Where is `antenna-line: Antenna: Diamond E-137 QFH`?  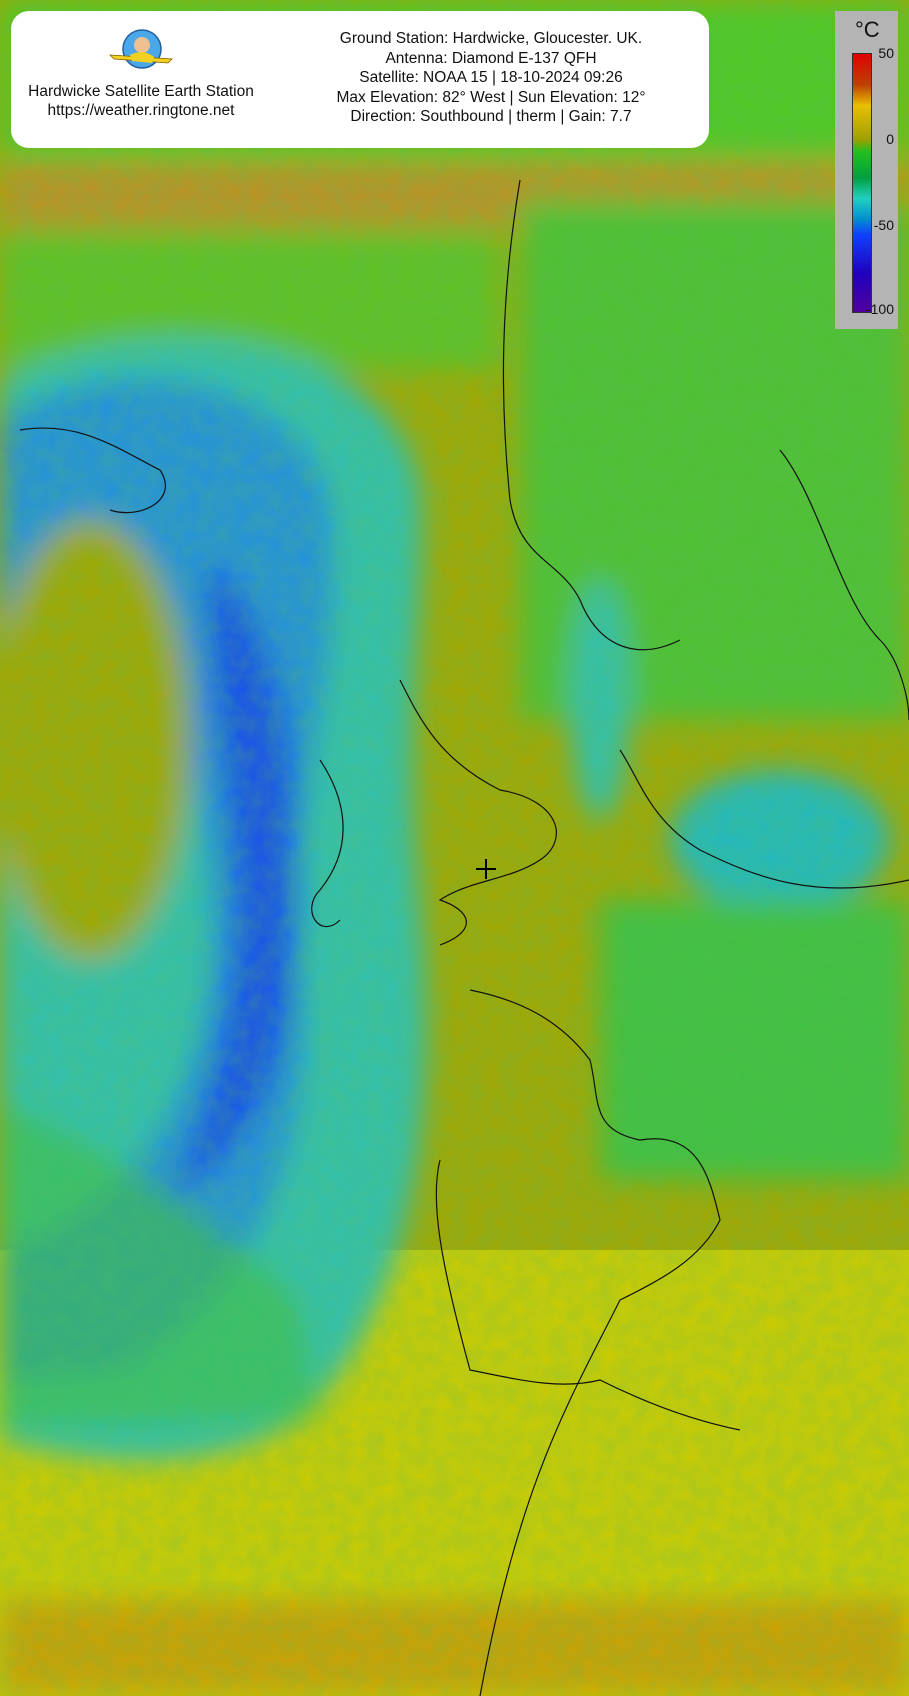 antenna-line: Antenna: Diamond E-137 QFH is located at coordinates (491, 58).